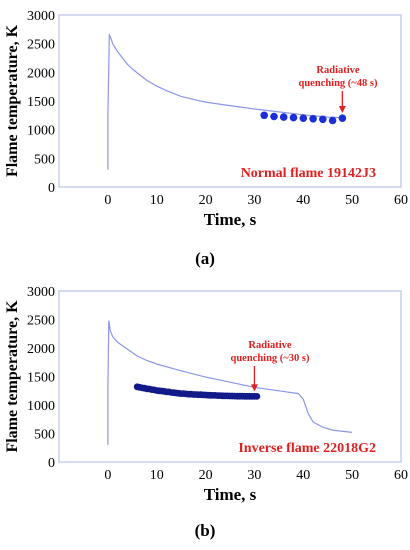 This screenshot has width=410, height=550. I want to click on panel-b-annotation-arrowhead, so click(254, 388).